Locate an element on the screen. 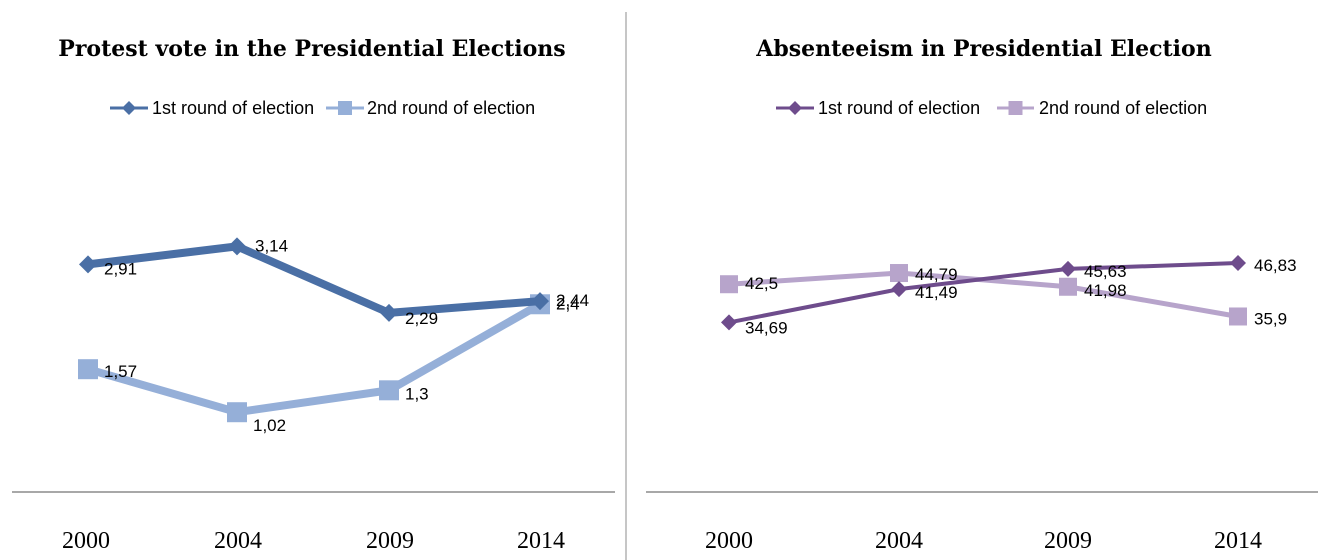 This screenshot has width=1328, height=560. data-label: 1,57 is located at coordinates (120, 371).